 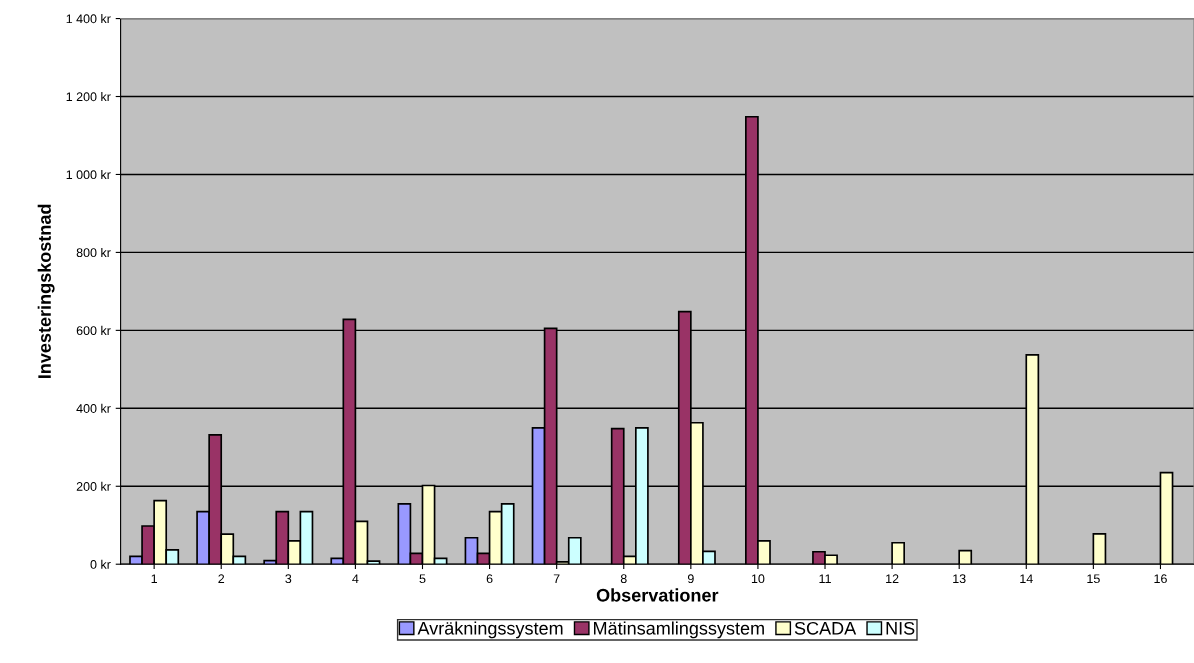 I want to click on legend-label: Avräkningssystem, so click(x=490, y=630).